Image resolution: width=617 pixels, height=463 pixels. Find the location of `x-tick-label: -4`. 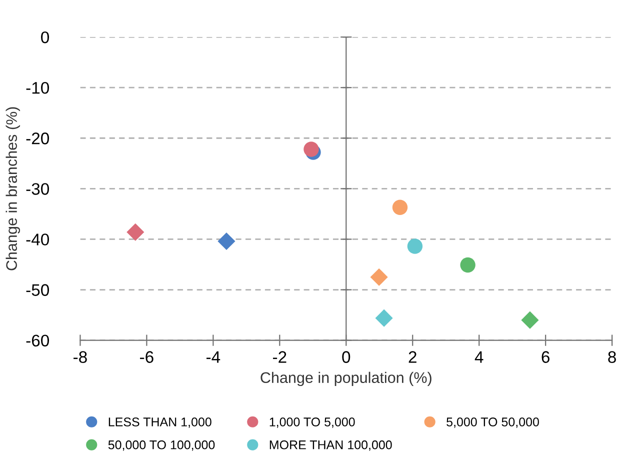

x-tick-label: -4 is located at coordinates (213, 357).